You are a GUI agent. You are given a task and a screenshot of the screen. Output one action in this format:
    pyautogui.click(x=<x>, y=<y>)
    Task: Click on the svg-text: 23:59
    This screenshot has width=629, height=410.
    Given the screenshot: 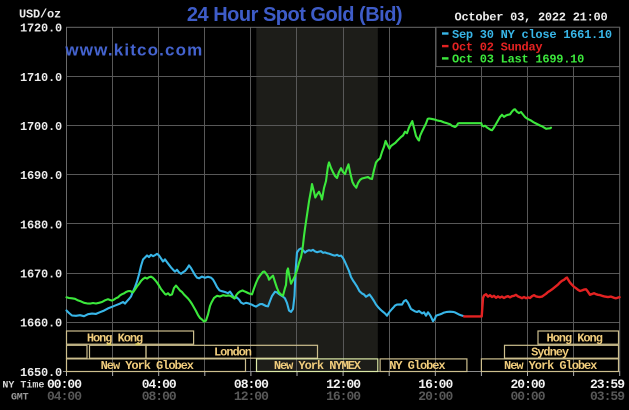 What is the action you would take?
    pyautogui.click(x=607, y=384)
    